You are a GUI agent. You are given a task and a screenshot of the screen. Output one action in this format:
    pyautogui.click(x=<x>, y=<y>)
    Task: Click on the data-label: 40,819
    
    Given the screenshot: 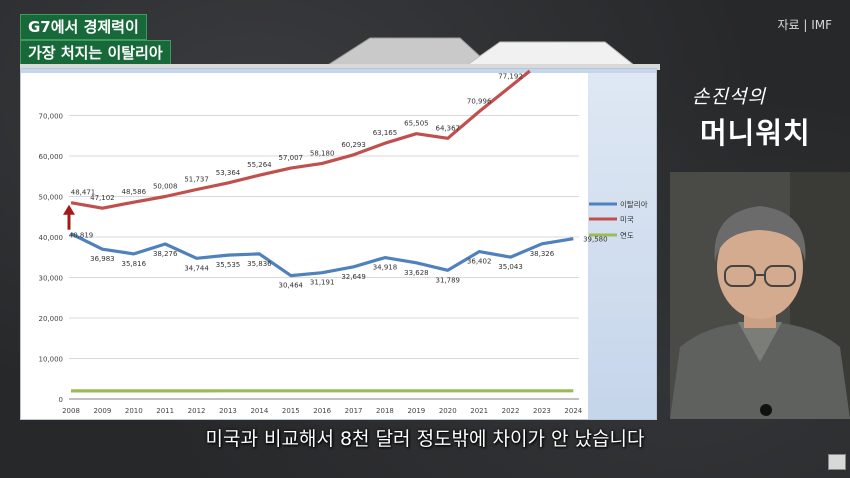 What is the action you would take?
    pyautogui.click(x=81, y=236)
    